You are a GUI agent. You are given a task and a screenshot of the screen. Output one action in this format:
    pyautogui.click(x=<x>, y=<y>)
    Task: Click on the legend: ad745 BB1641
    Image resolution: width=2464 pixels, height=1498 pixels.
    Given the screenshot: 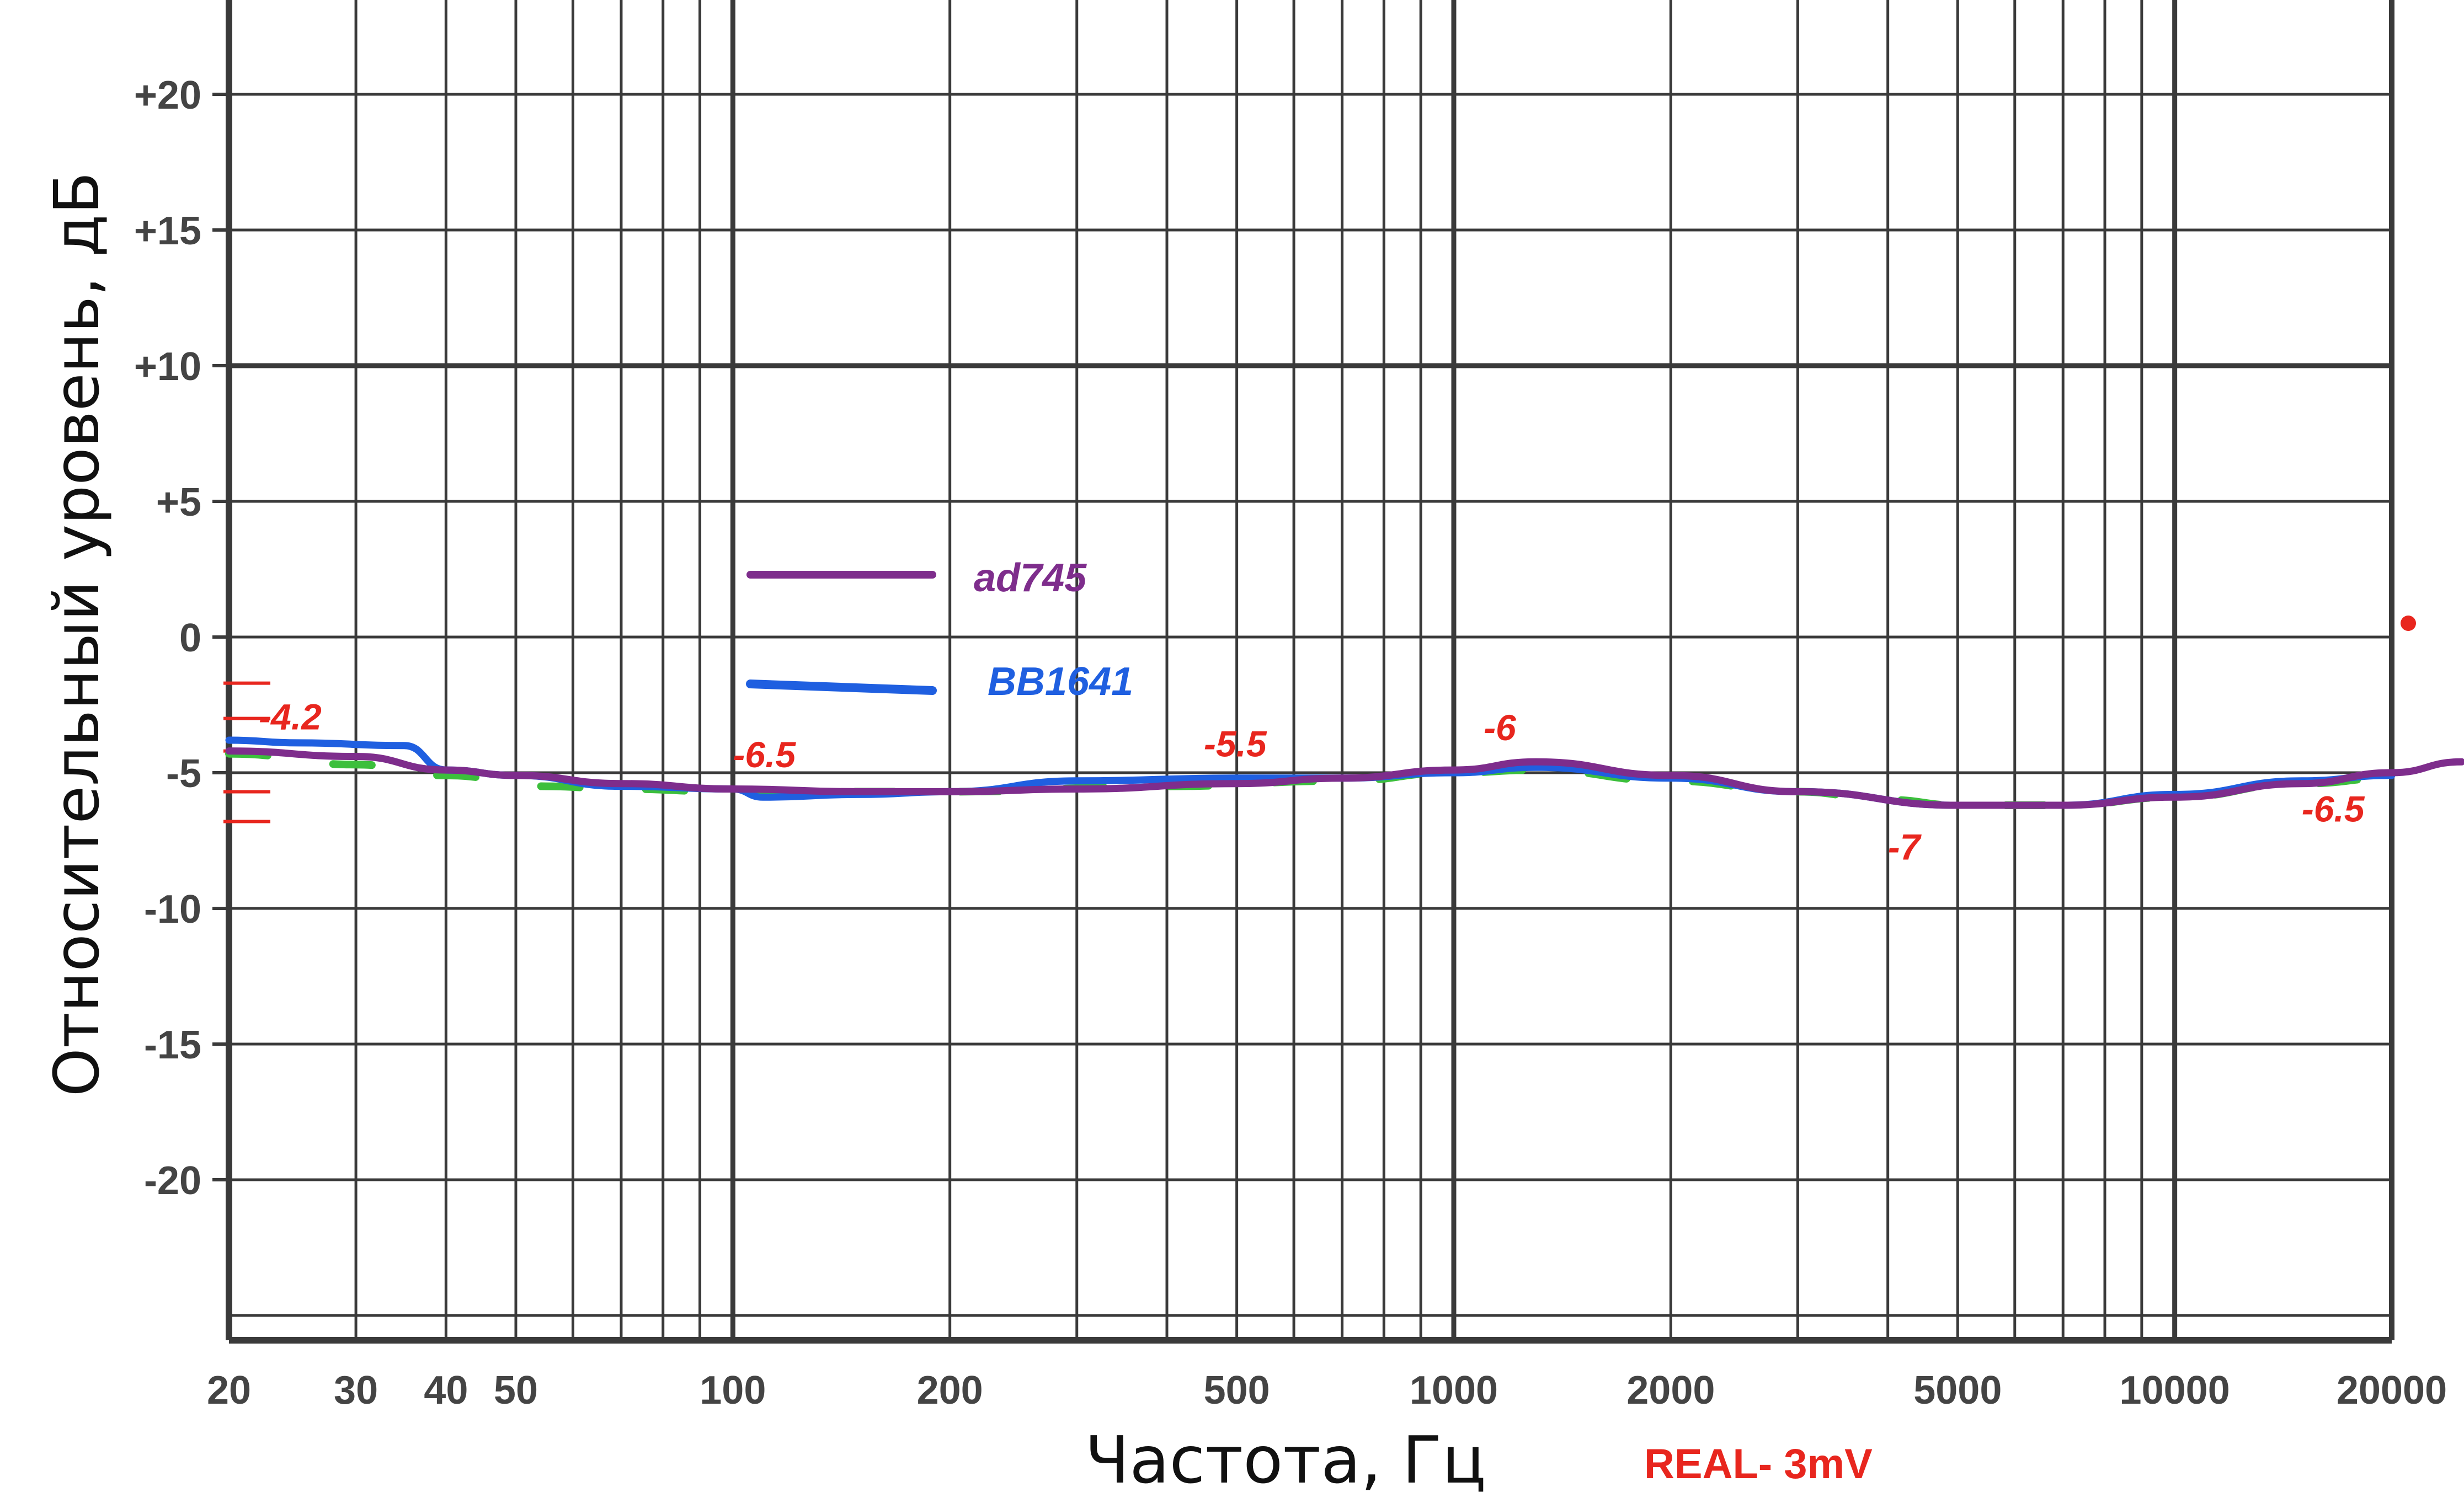 What is the action you would take?
    pyautogui.click(x=939, y=630)
    